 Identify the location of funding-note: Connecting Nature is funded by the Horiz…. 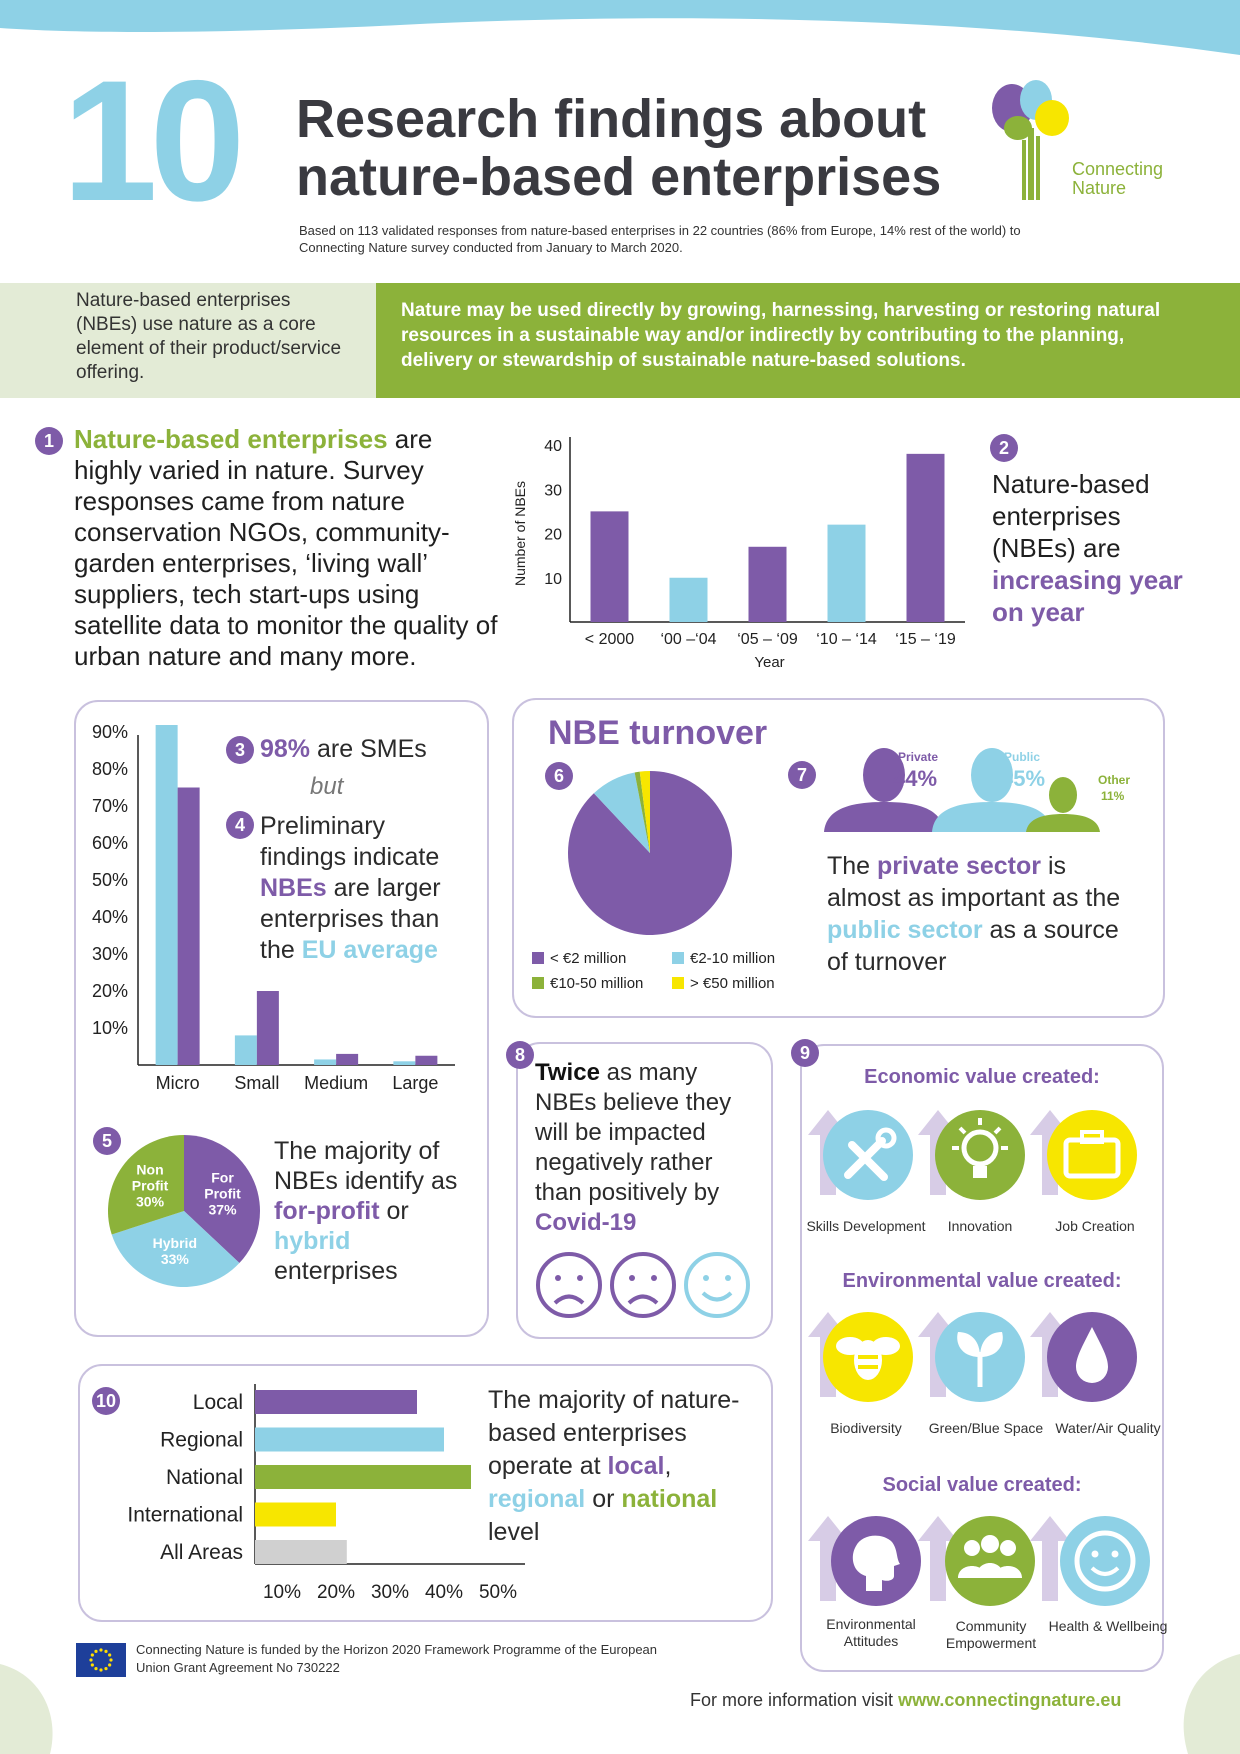
(396, 1659).